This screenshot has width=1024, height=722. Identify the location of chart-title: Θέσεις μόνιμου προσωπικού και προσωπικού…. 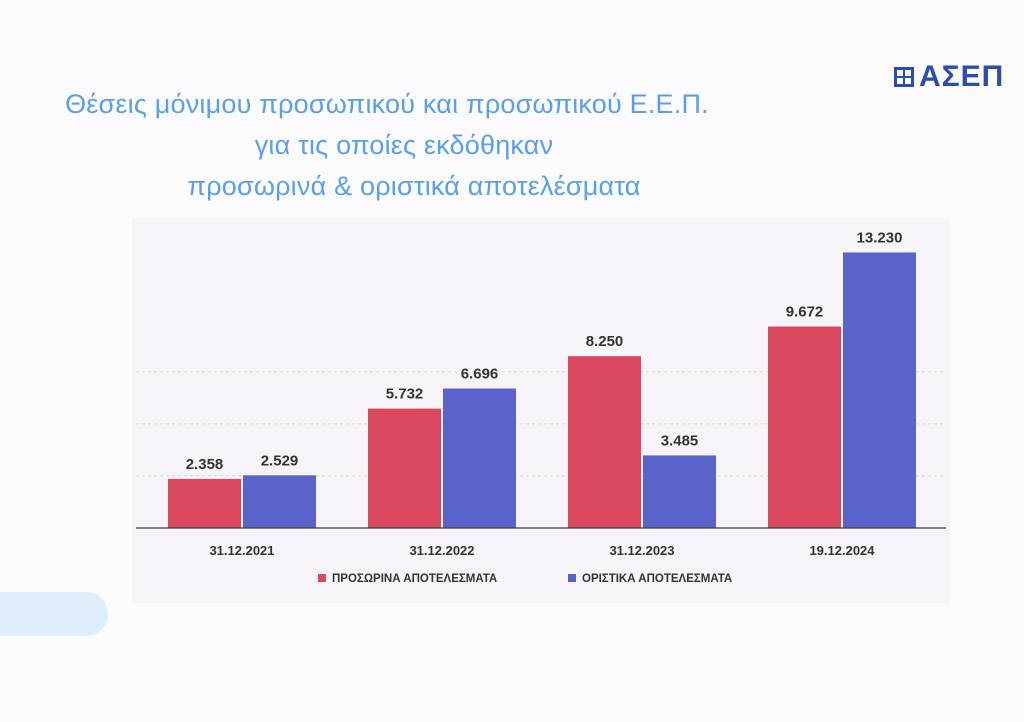
(410, 145).